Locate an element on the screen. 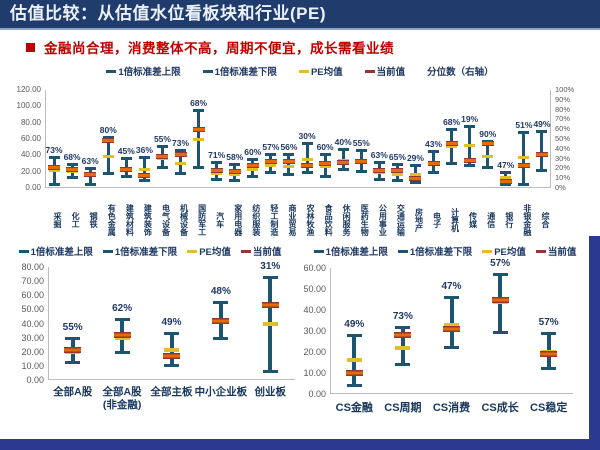  percentile-label: 47% is located at coordinates (451, 287).